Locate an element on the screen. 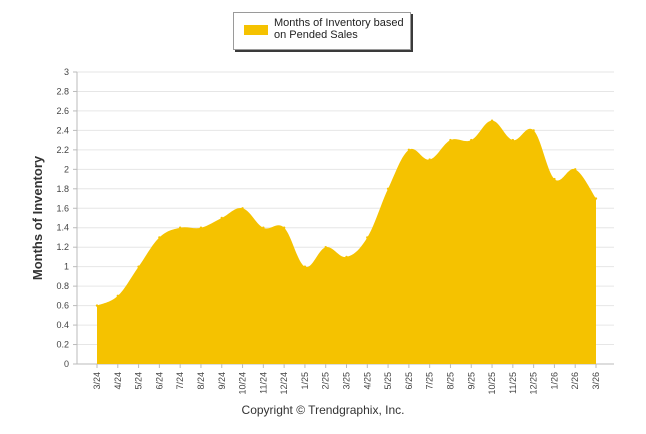 The height and width of the screenshot is (434, 646). x-tick-label: 9/24 is located at coordinates (222, 381).